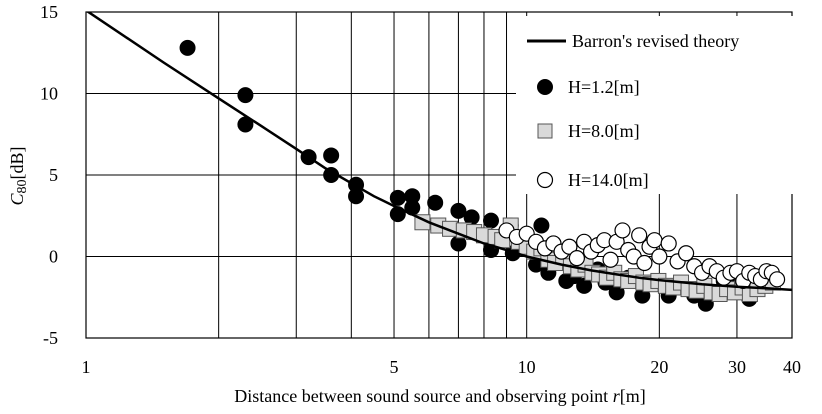 This screenshot has height=414, width=822. I want to click on y-tick-label: 15, so click(49, 12).